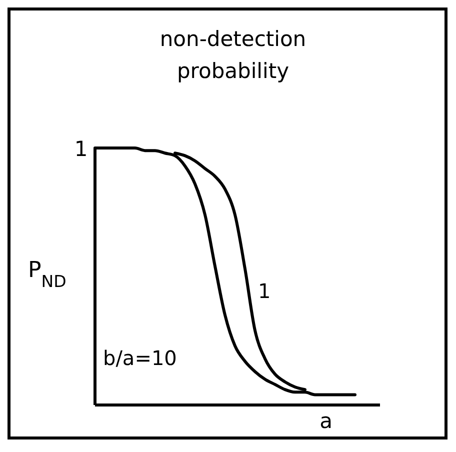 This screenshot has height=452, width=456. Describe the element at coordinates (326, 421) in the screenshot. I see `x-axis-title: a` at that location.